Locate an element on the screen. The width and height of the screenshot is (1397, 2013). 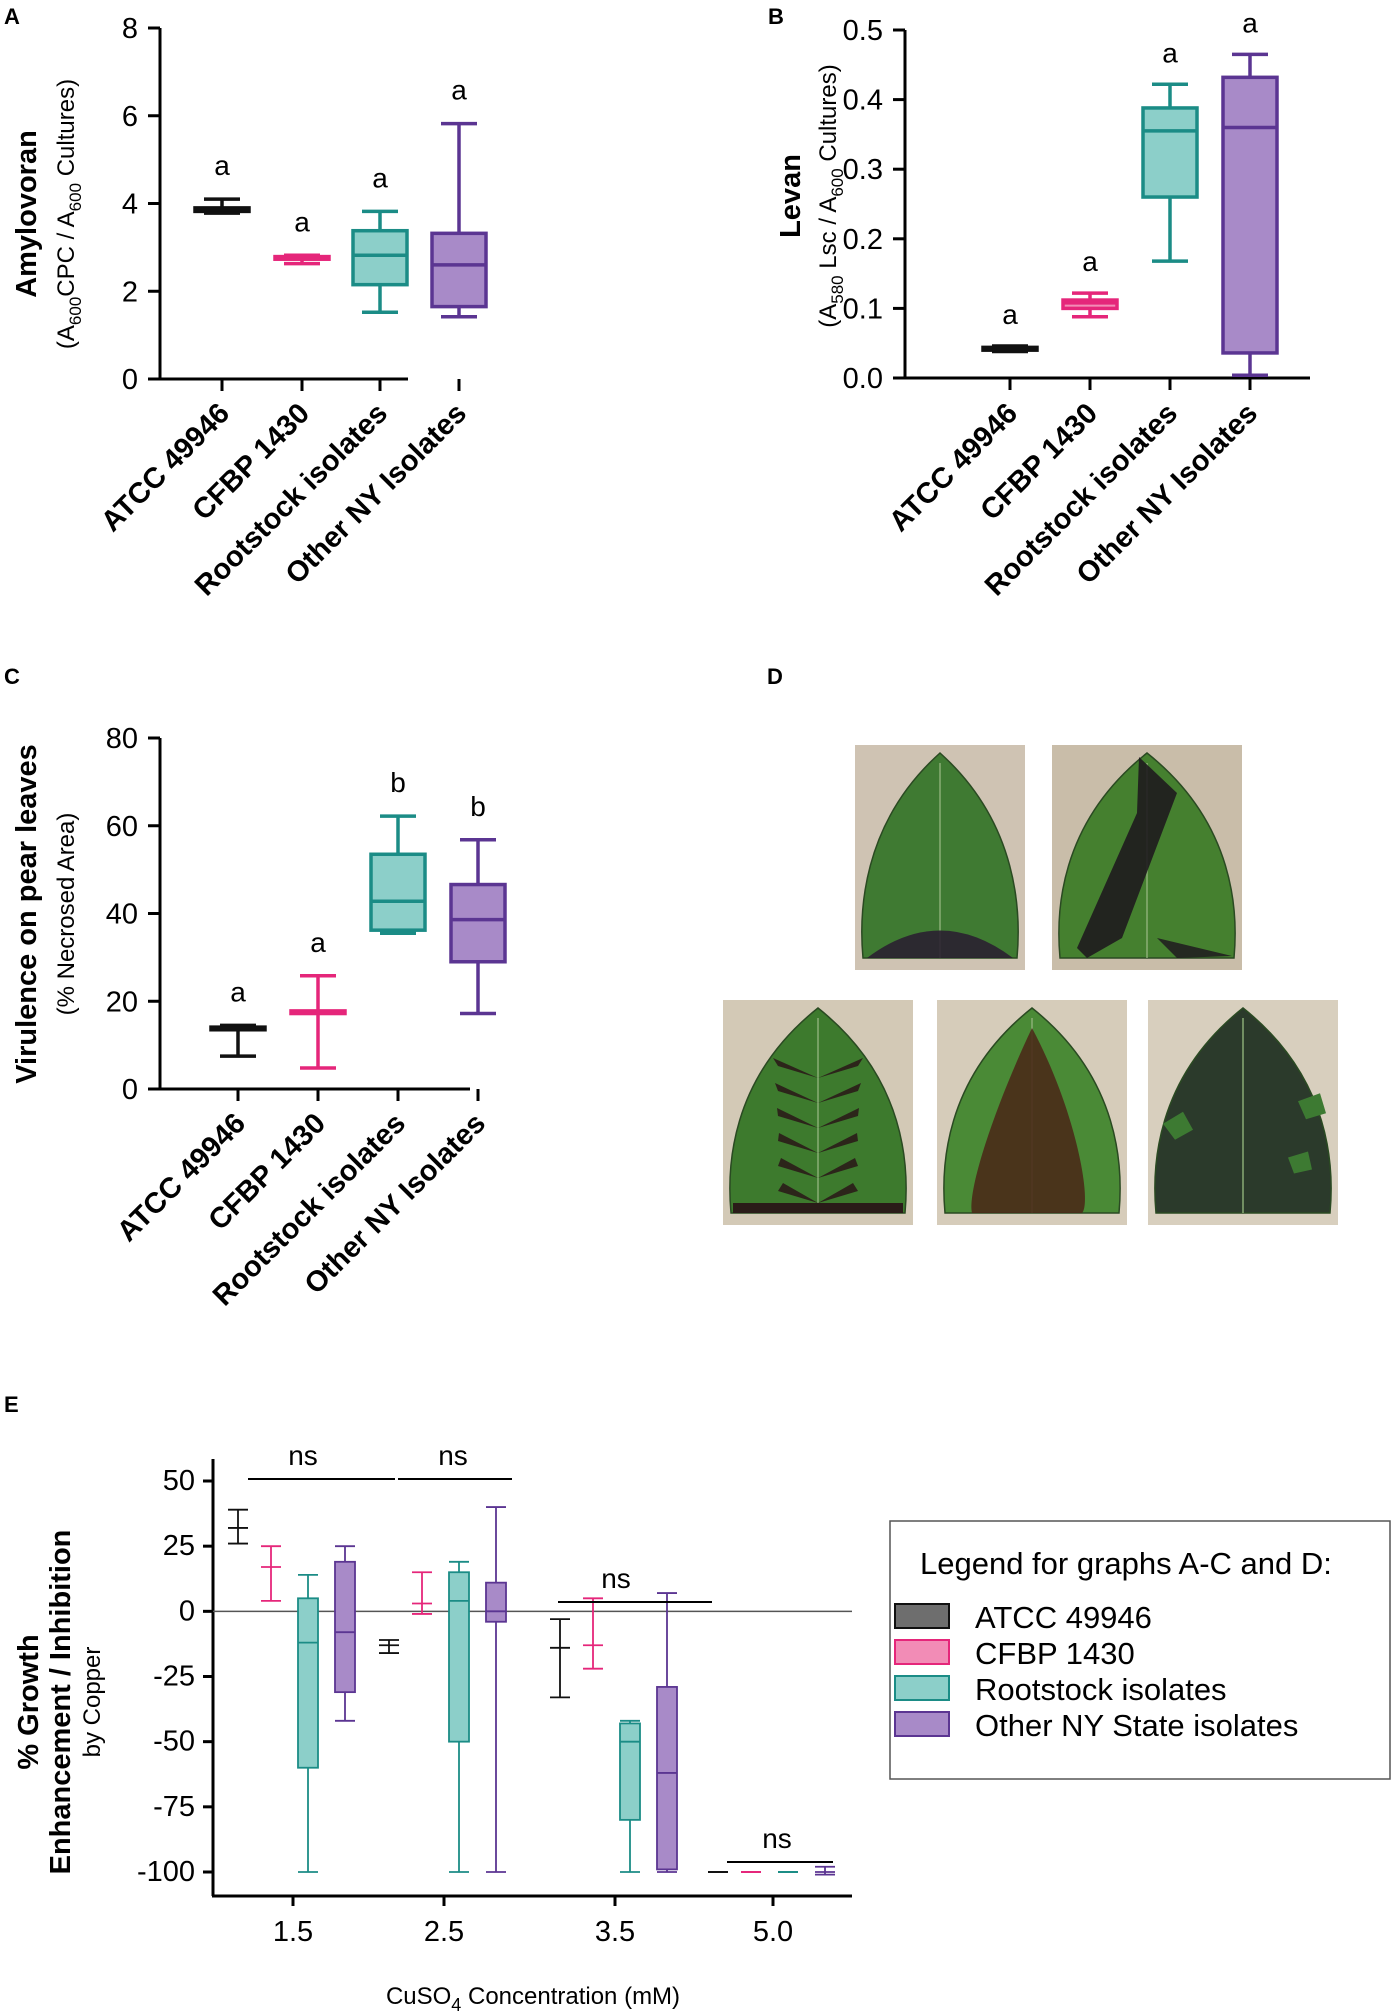
legend-label-atcc: ATCC 49946 is located at coordinates (1063, 1617).